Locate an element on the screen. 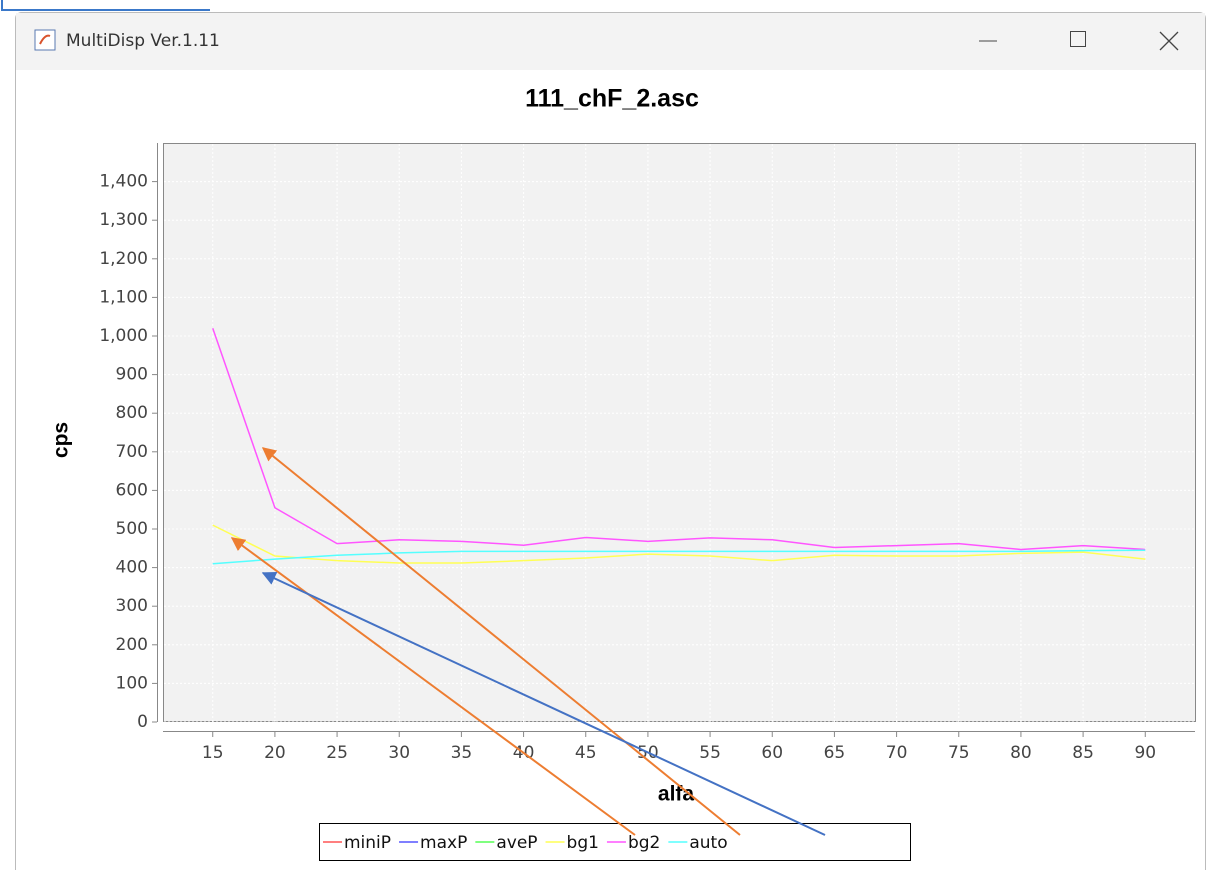  y-tick-label: 600 is located at coordinates (132, 490).